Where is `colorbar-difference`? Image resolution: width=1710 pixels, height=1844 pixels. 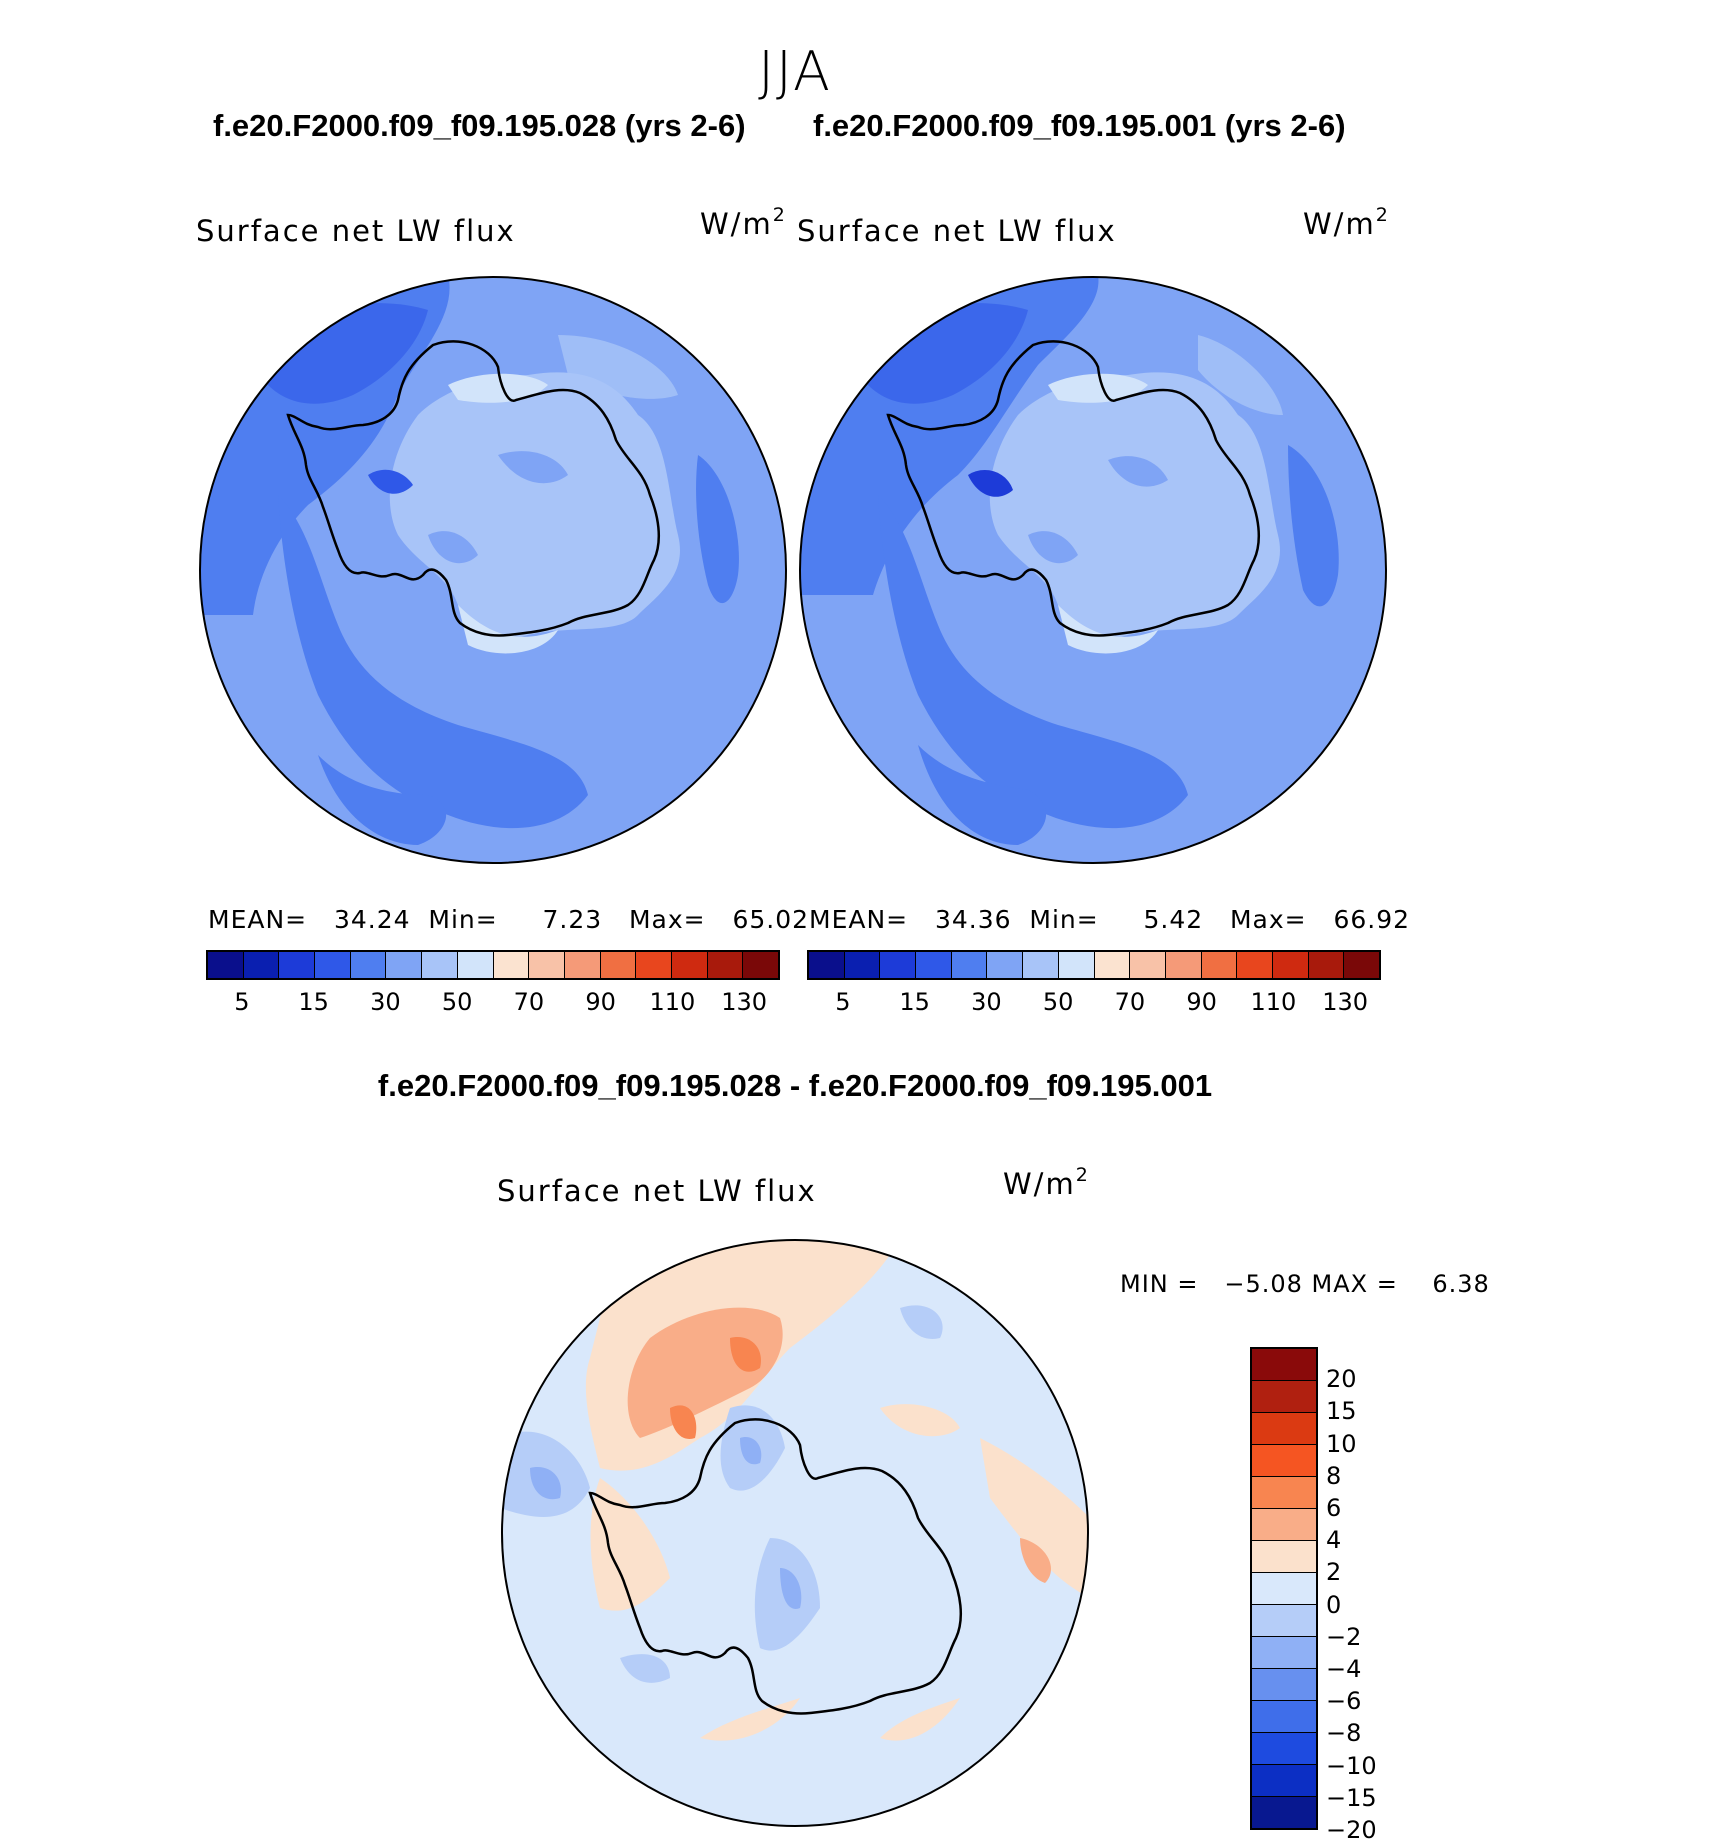
colorbar-difference is located at coordinates (1284, 1588).